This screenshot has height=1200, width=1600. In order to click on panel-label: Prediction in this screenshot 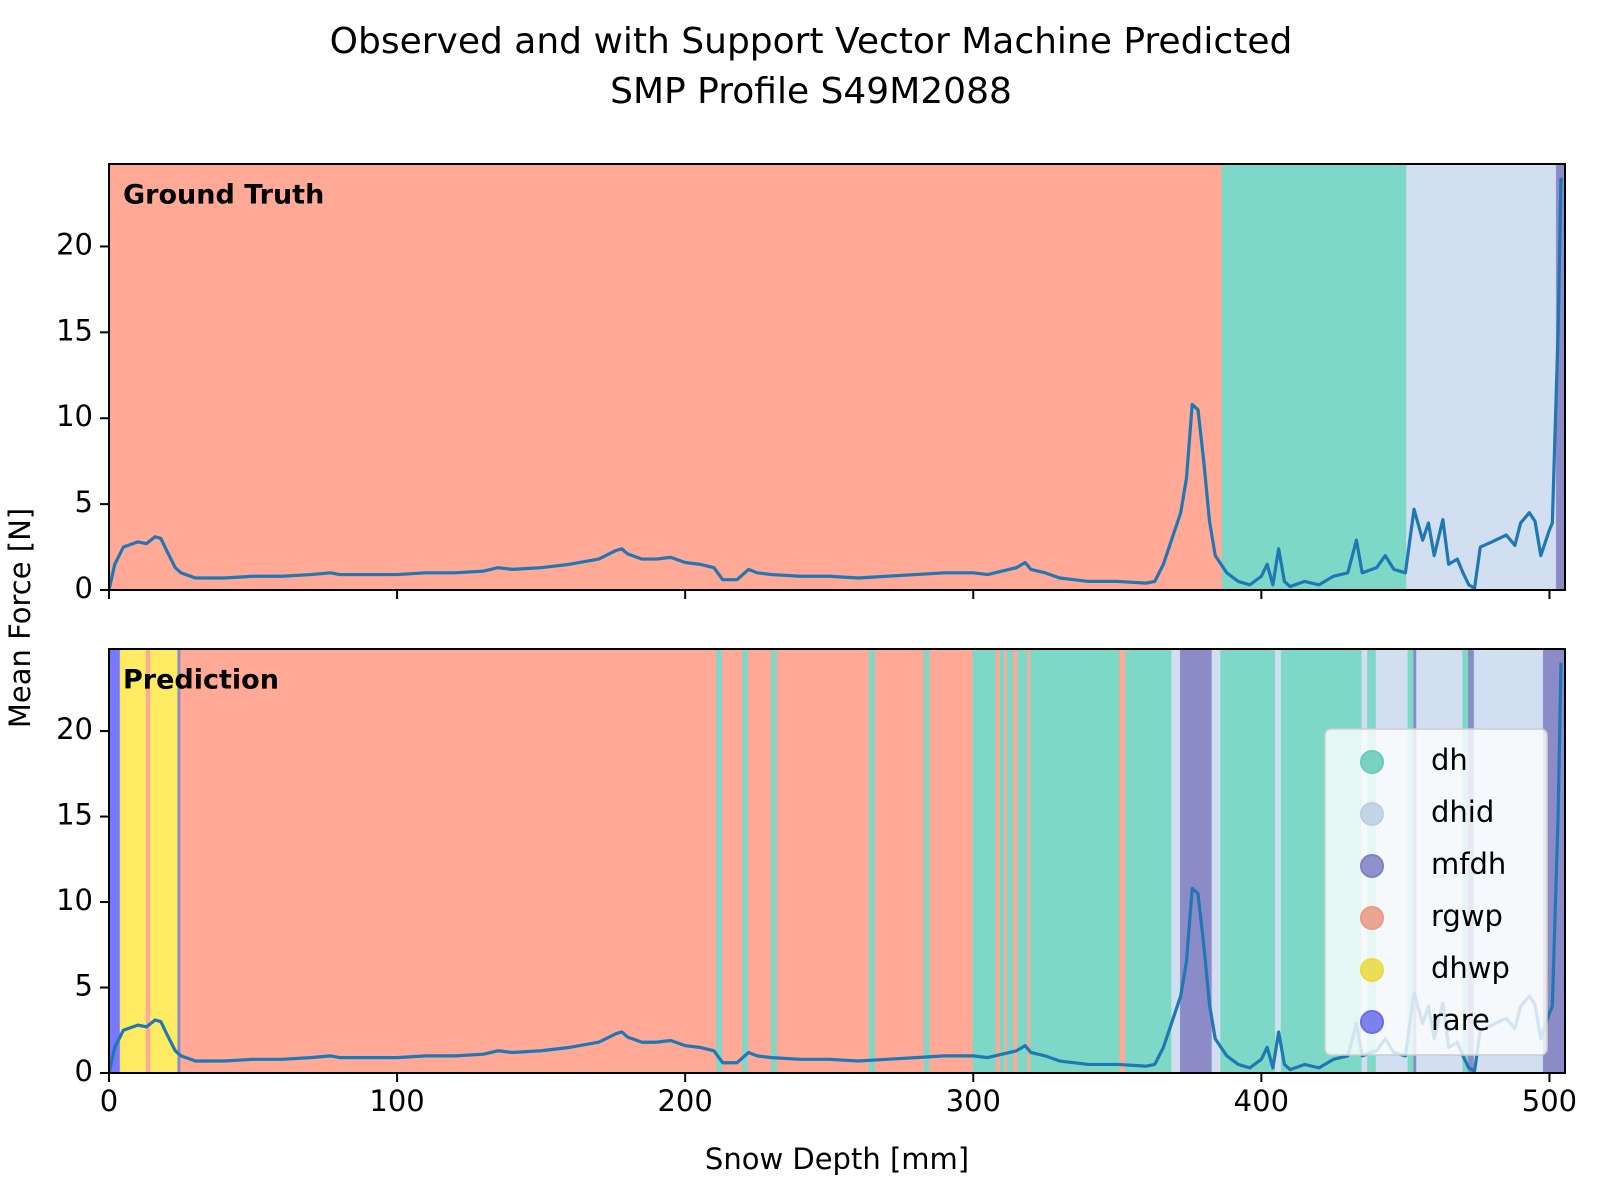, I will do `click(201, 680)`.